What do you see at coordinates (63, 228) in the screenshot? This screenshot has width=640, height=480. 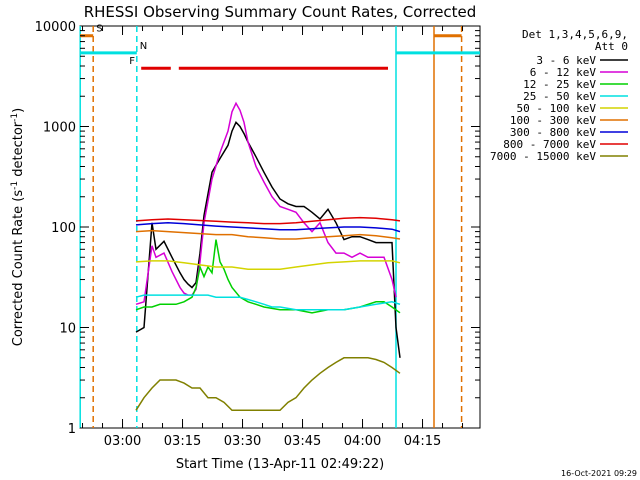 I see `y-tick-label: 100` at bounding box center [63, 228].